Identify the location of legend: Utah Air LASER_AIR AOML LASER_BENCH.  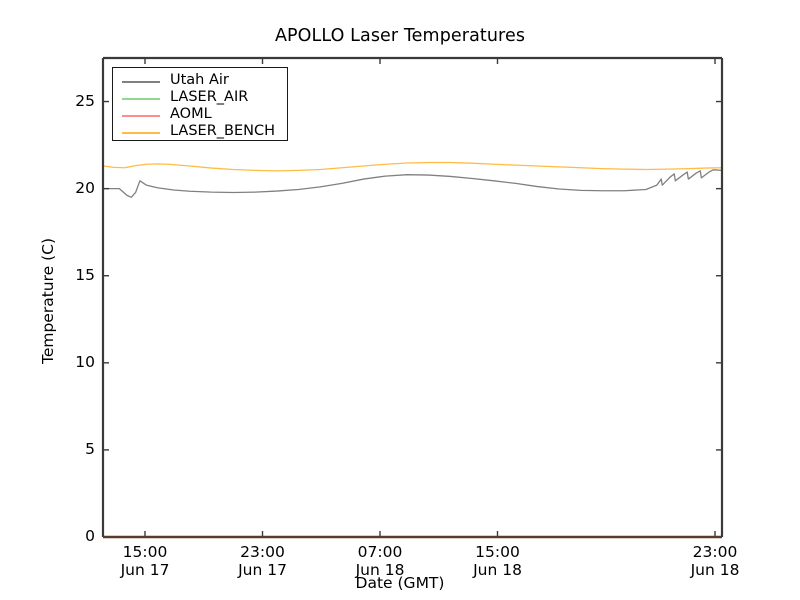
(200, 104).